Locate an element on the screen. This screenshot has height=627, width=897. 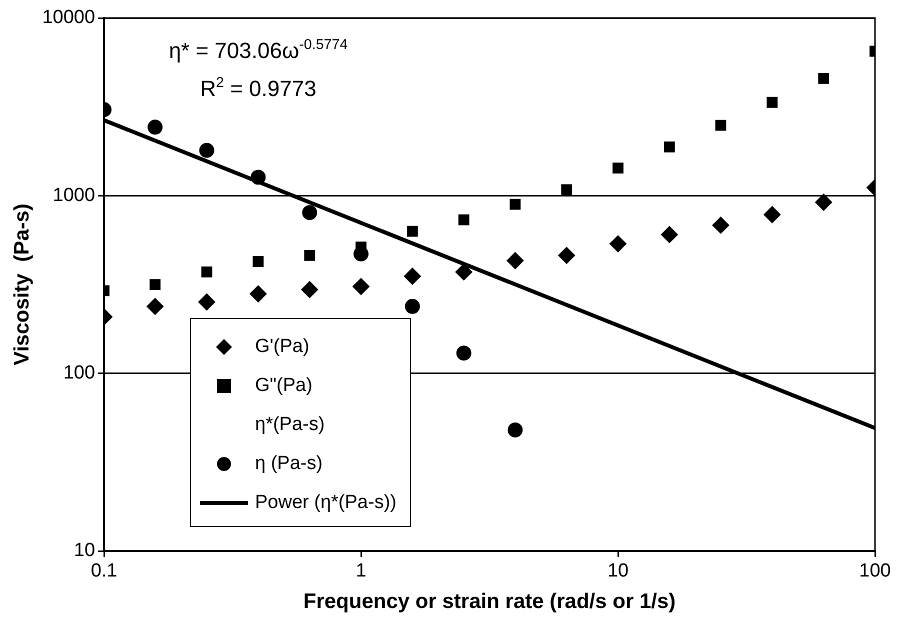
x-tick-label: 100 is located at coordinates (875, 571).